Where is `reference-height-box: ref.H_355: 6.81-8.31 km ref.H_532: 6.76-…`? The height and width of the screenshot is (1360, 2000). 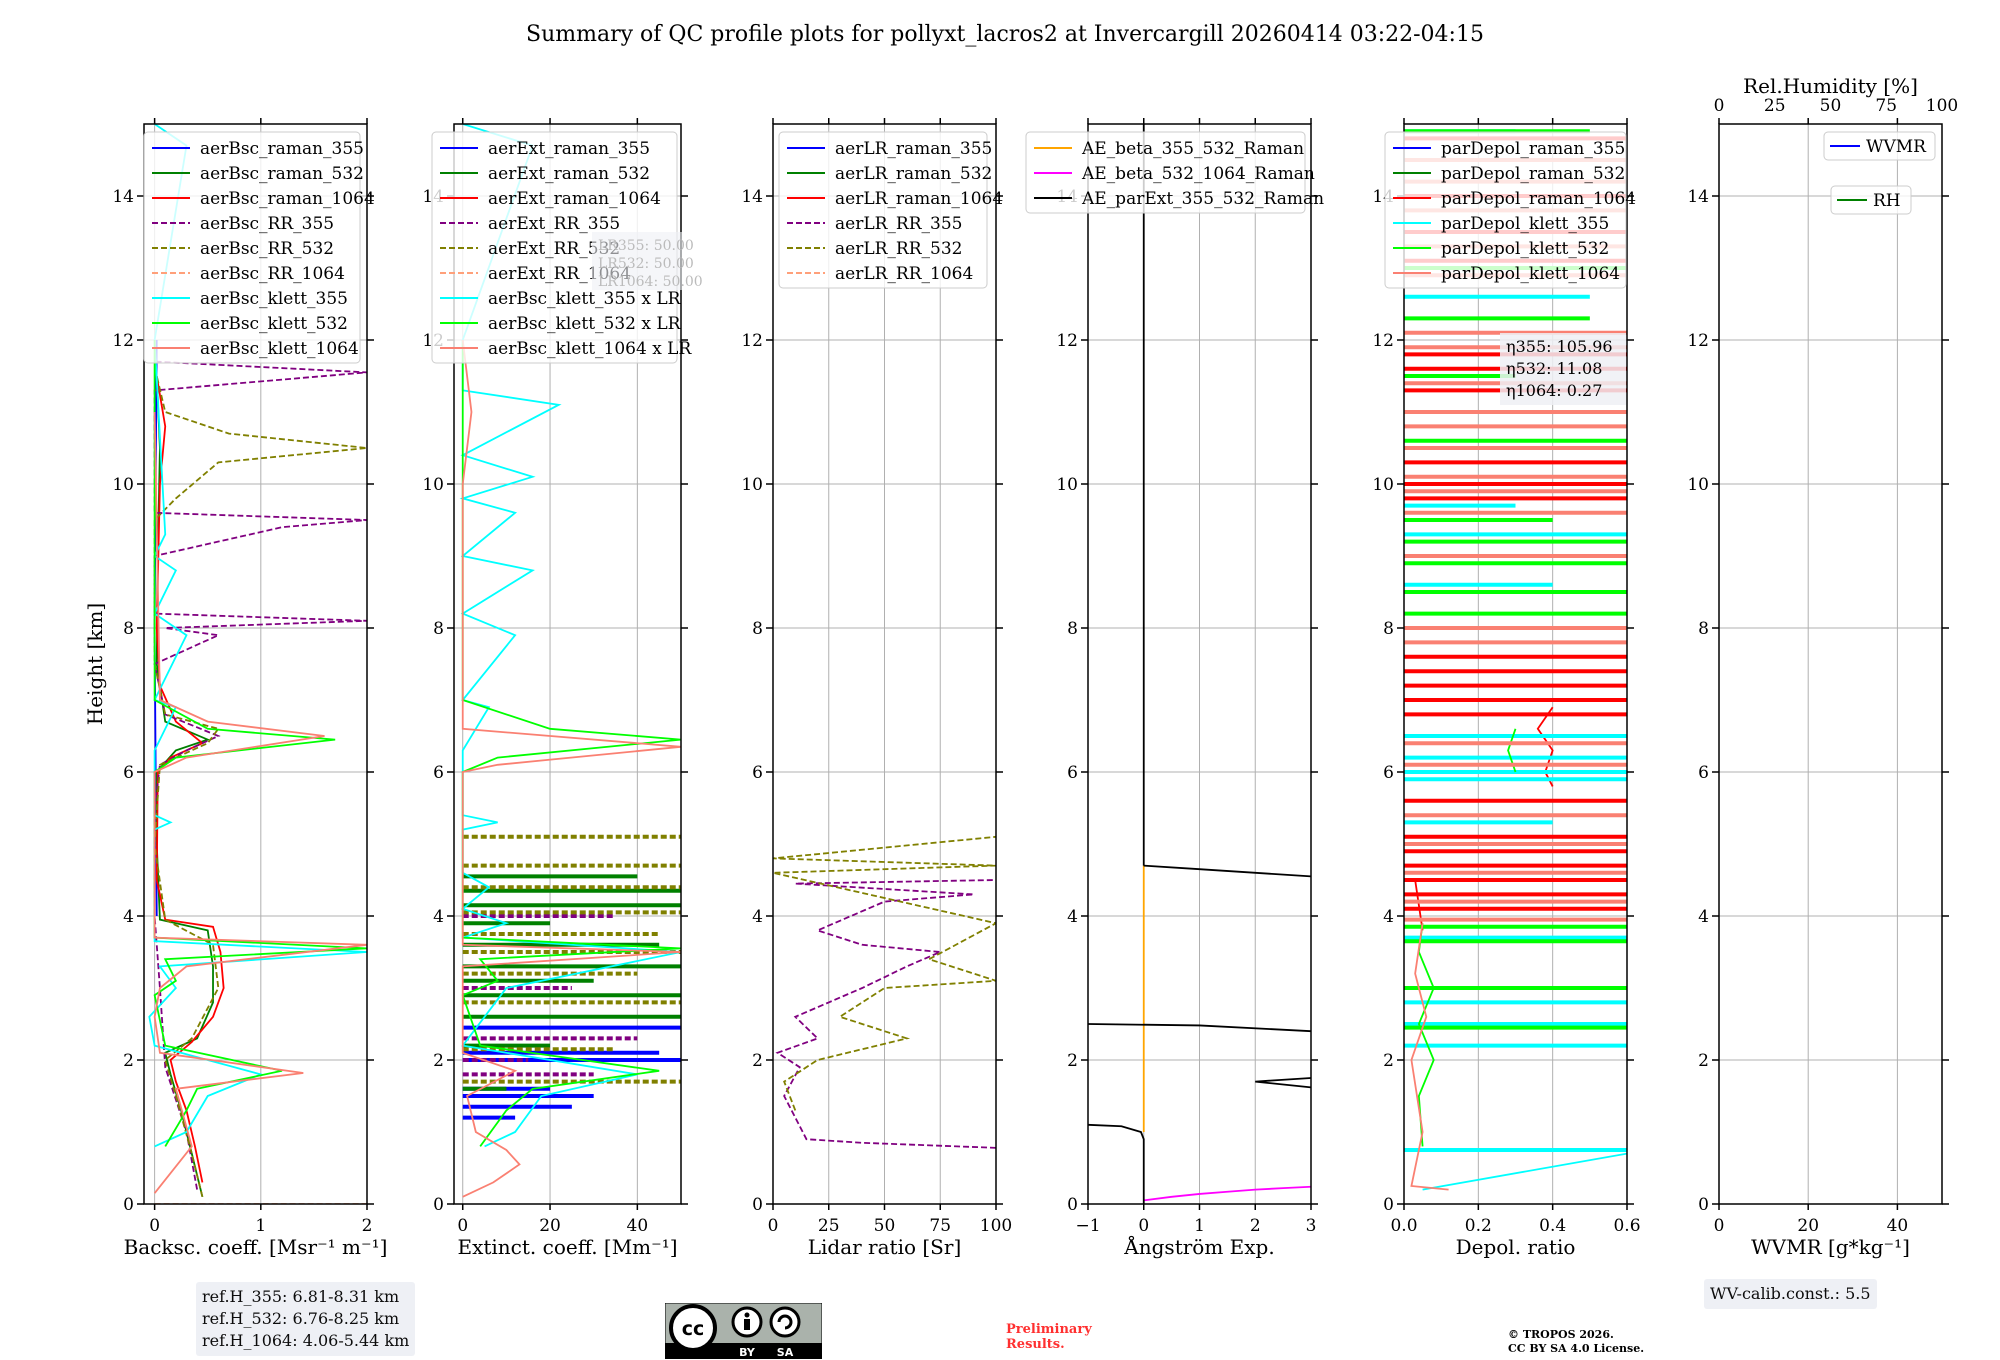 reference-height-box: ref.H_355: 6.81-8.31 km ref.H_532: 6.76-… is located at coordinates (306, 1319).